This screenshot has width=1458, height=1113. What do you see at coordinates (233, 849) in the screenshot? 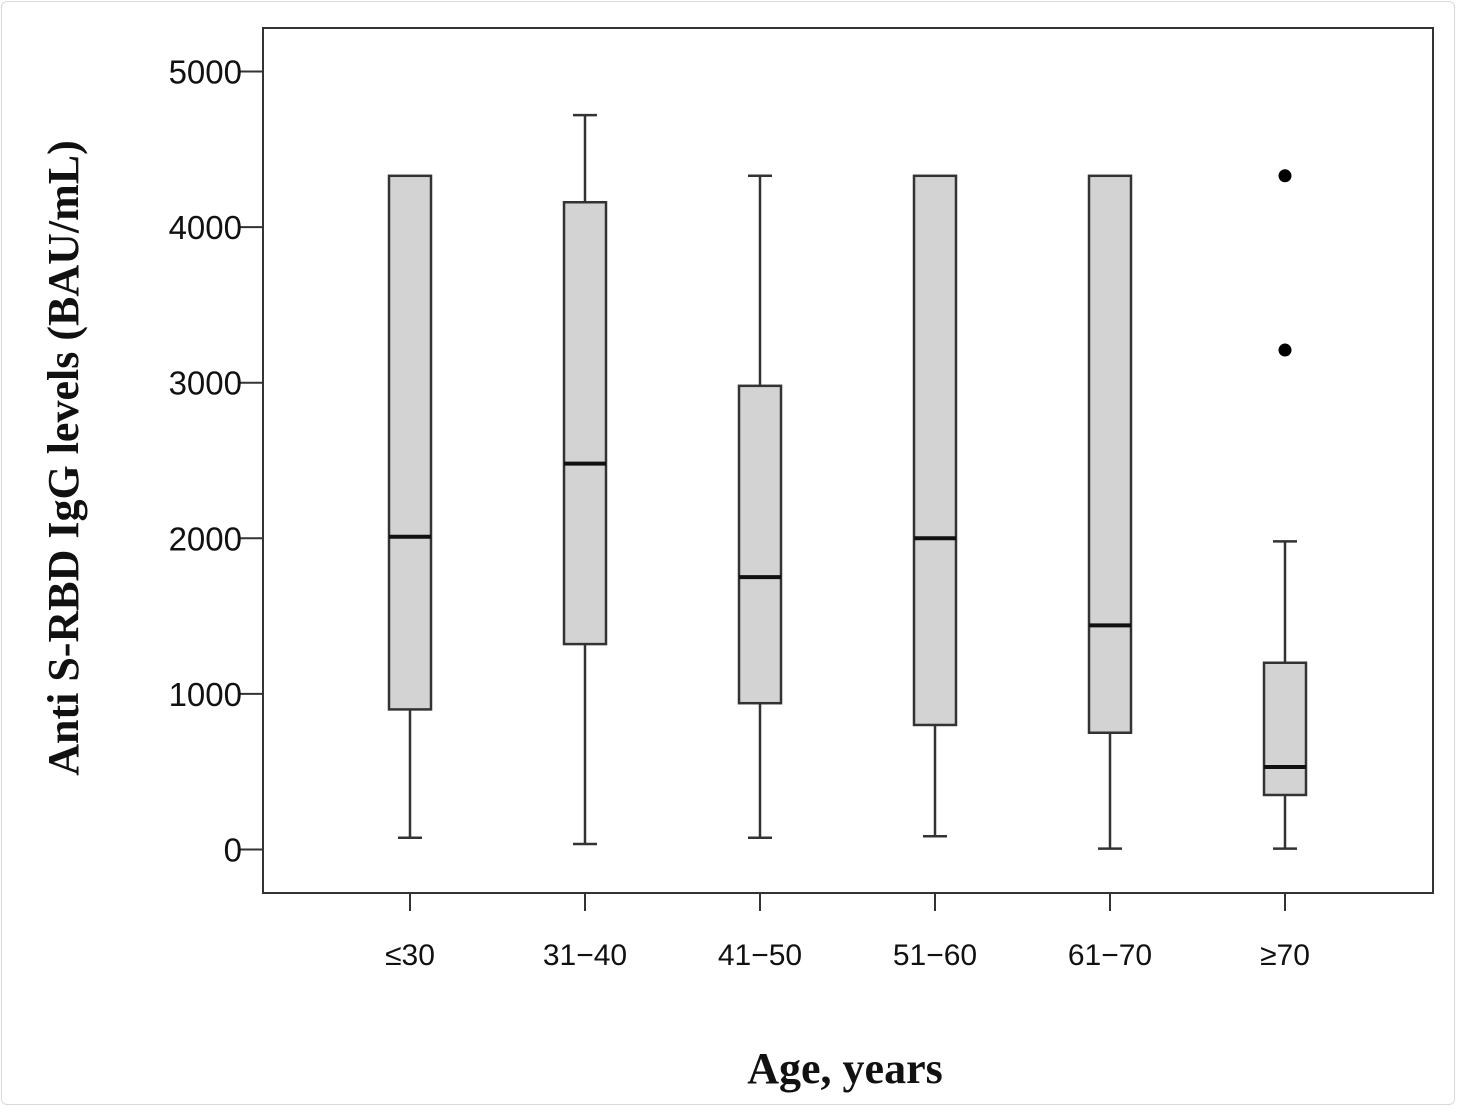
I see `y-tick-label: 0` at bounding box center [233, 849].